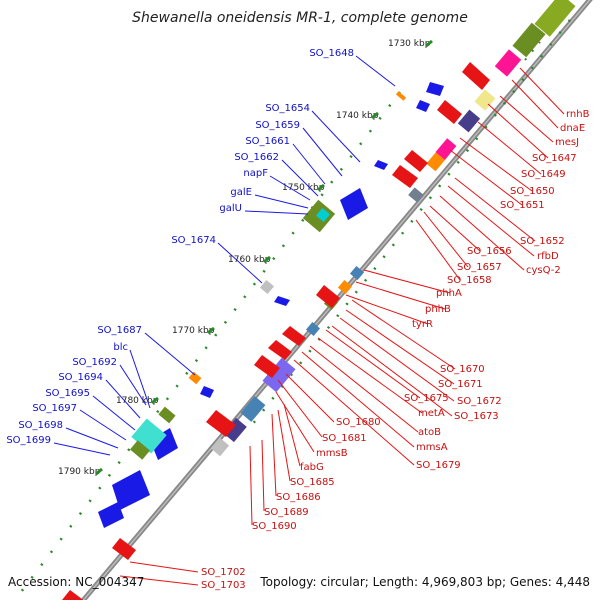 Image resolution: width=600 pixels, height=600 pixels. What do you see at coordinates (286, 512) in the screenshot?
I see `gene-label: SO_1689` at bounding box center [286, 512].